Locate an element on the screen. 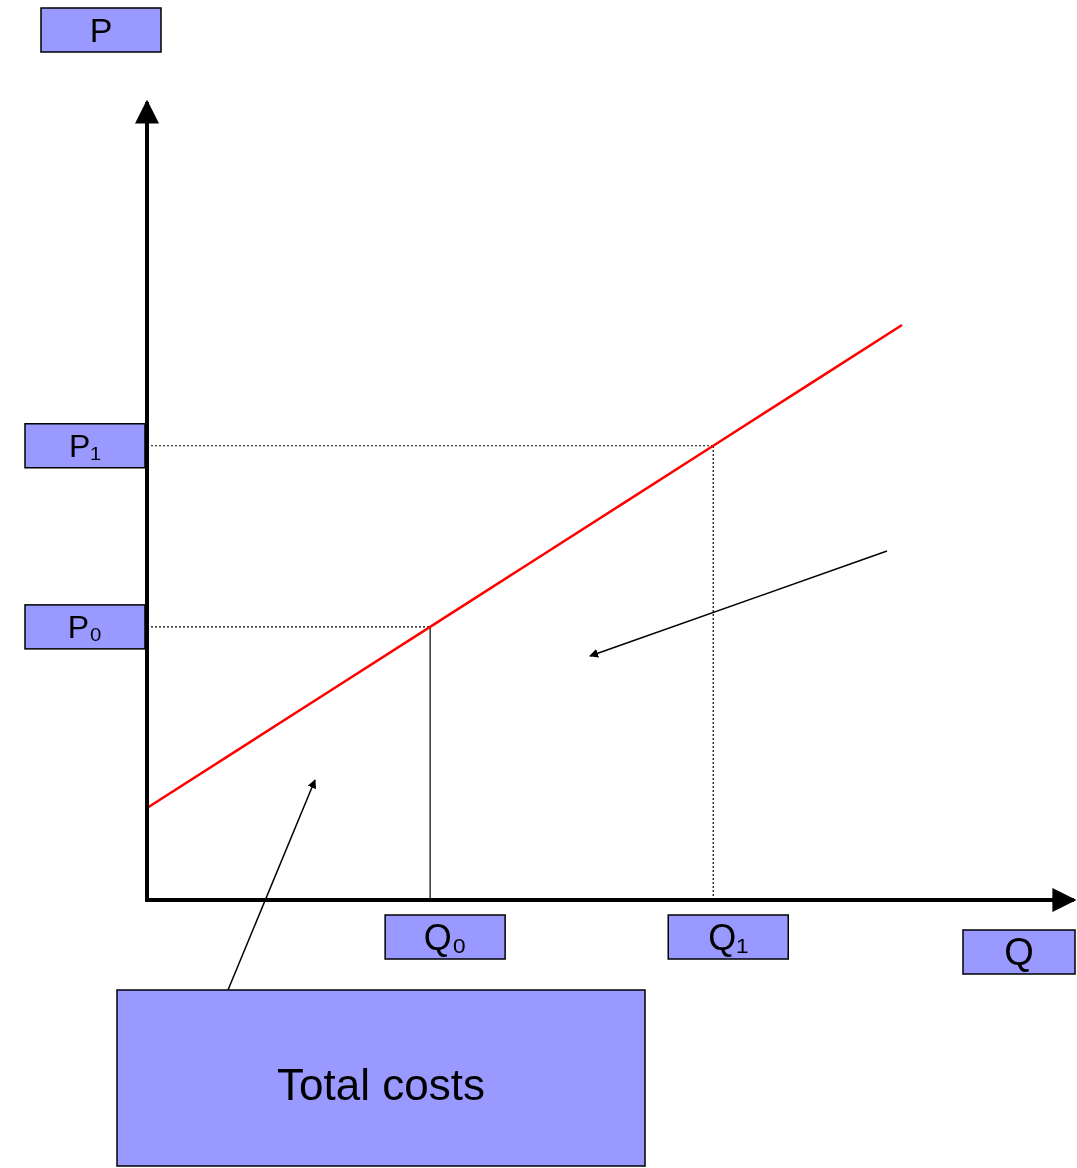 Image resolution: width=1077 pixels, height=1168 pixels. text: Total costs is located at coordinates (381, 1084).